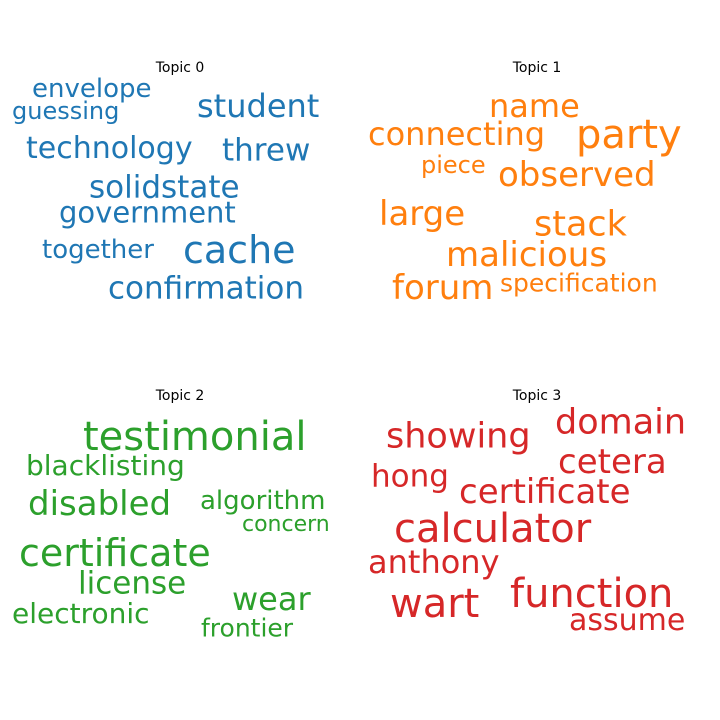  What do you see at coordinates (621, 422) in the screenshot?
I see `word-domain: domain` at bounding box center [621, 422].